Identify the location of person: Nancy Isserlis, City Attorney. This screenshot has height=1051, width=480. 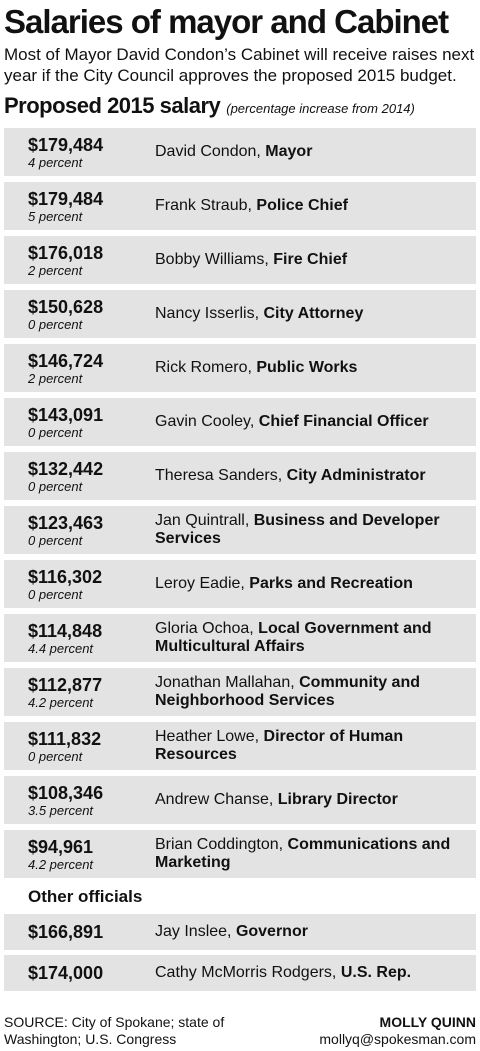
(305, 314).